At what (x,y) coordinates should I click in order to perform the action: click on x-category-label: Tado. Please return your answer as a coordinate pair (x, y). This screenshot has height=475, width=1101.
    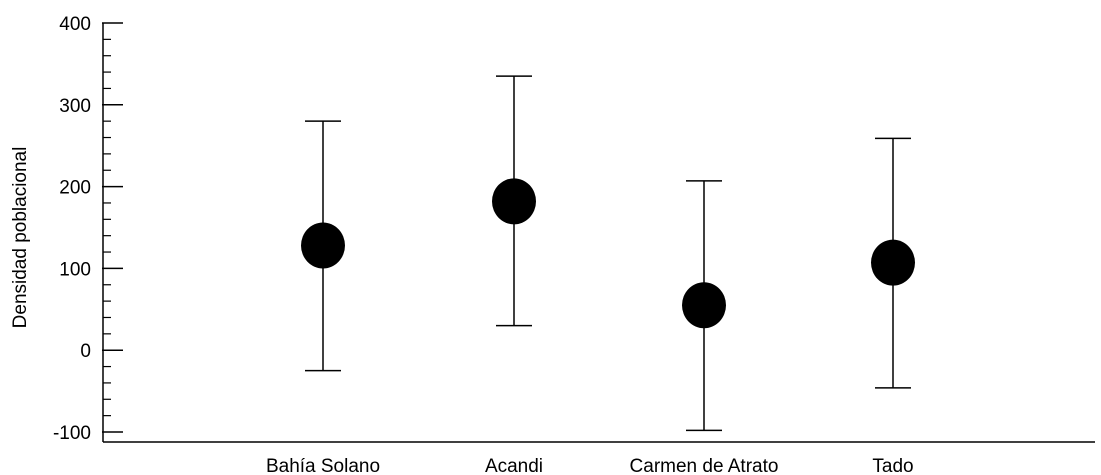
    Looking at the image, I should click on (892, 465).